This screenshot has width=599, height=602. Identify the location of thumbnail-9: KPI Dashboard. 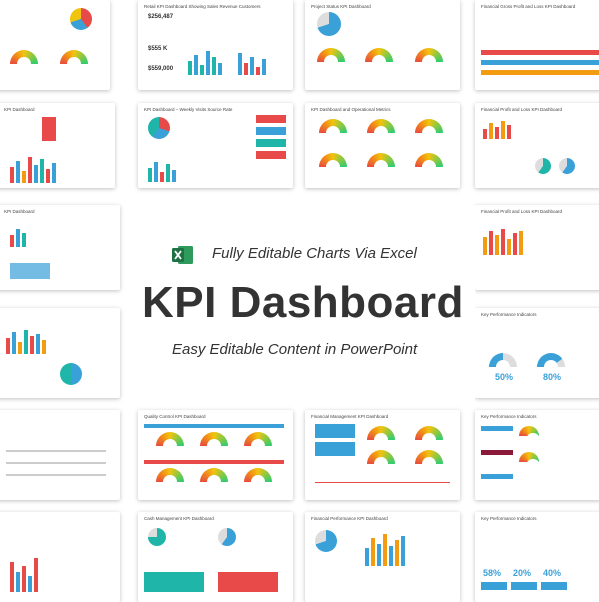
(60, 247).